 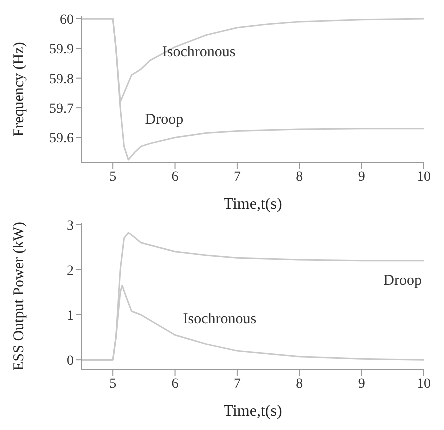 I want to click on y-axis-title: Frequency (Hz), so click(x=19, y=89).